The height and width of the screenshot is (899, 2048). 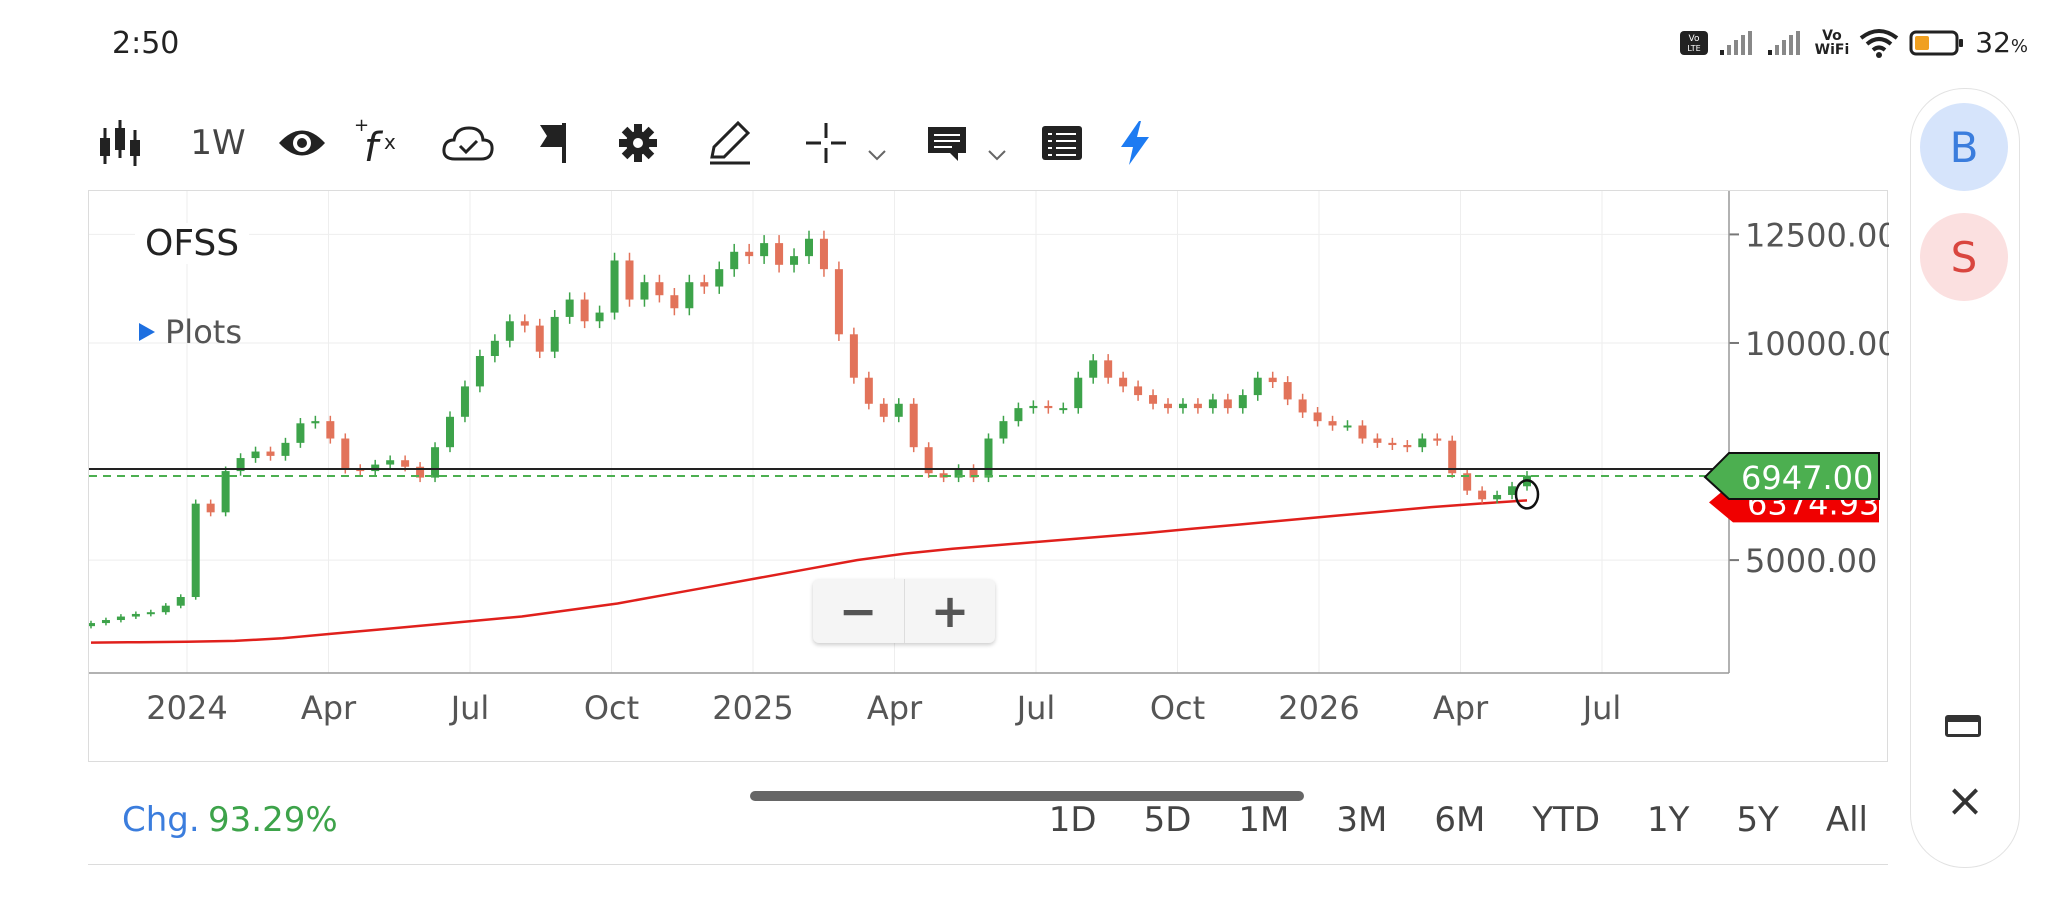 I want to click on range-6m: 6M, so click(x=1460, y=820).